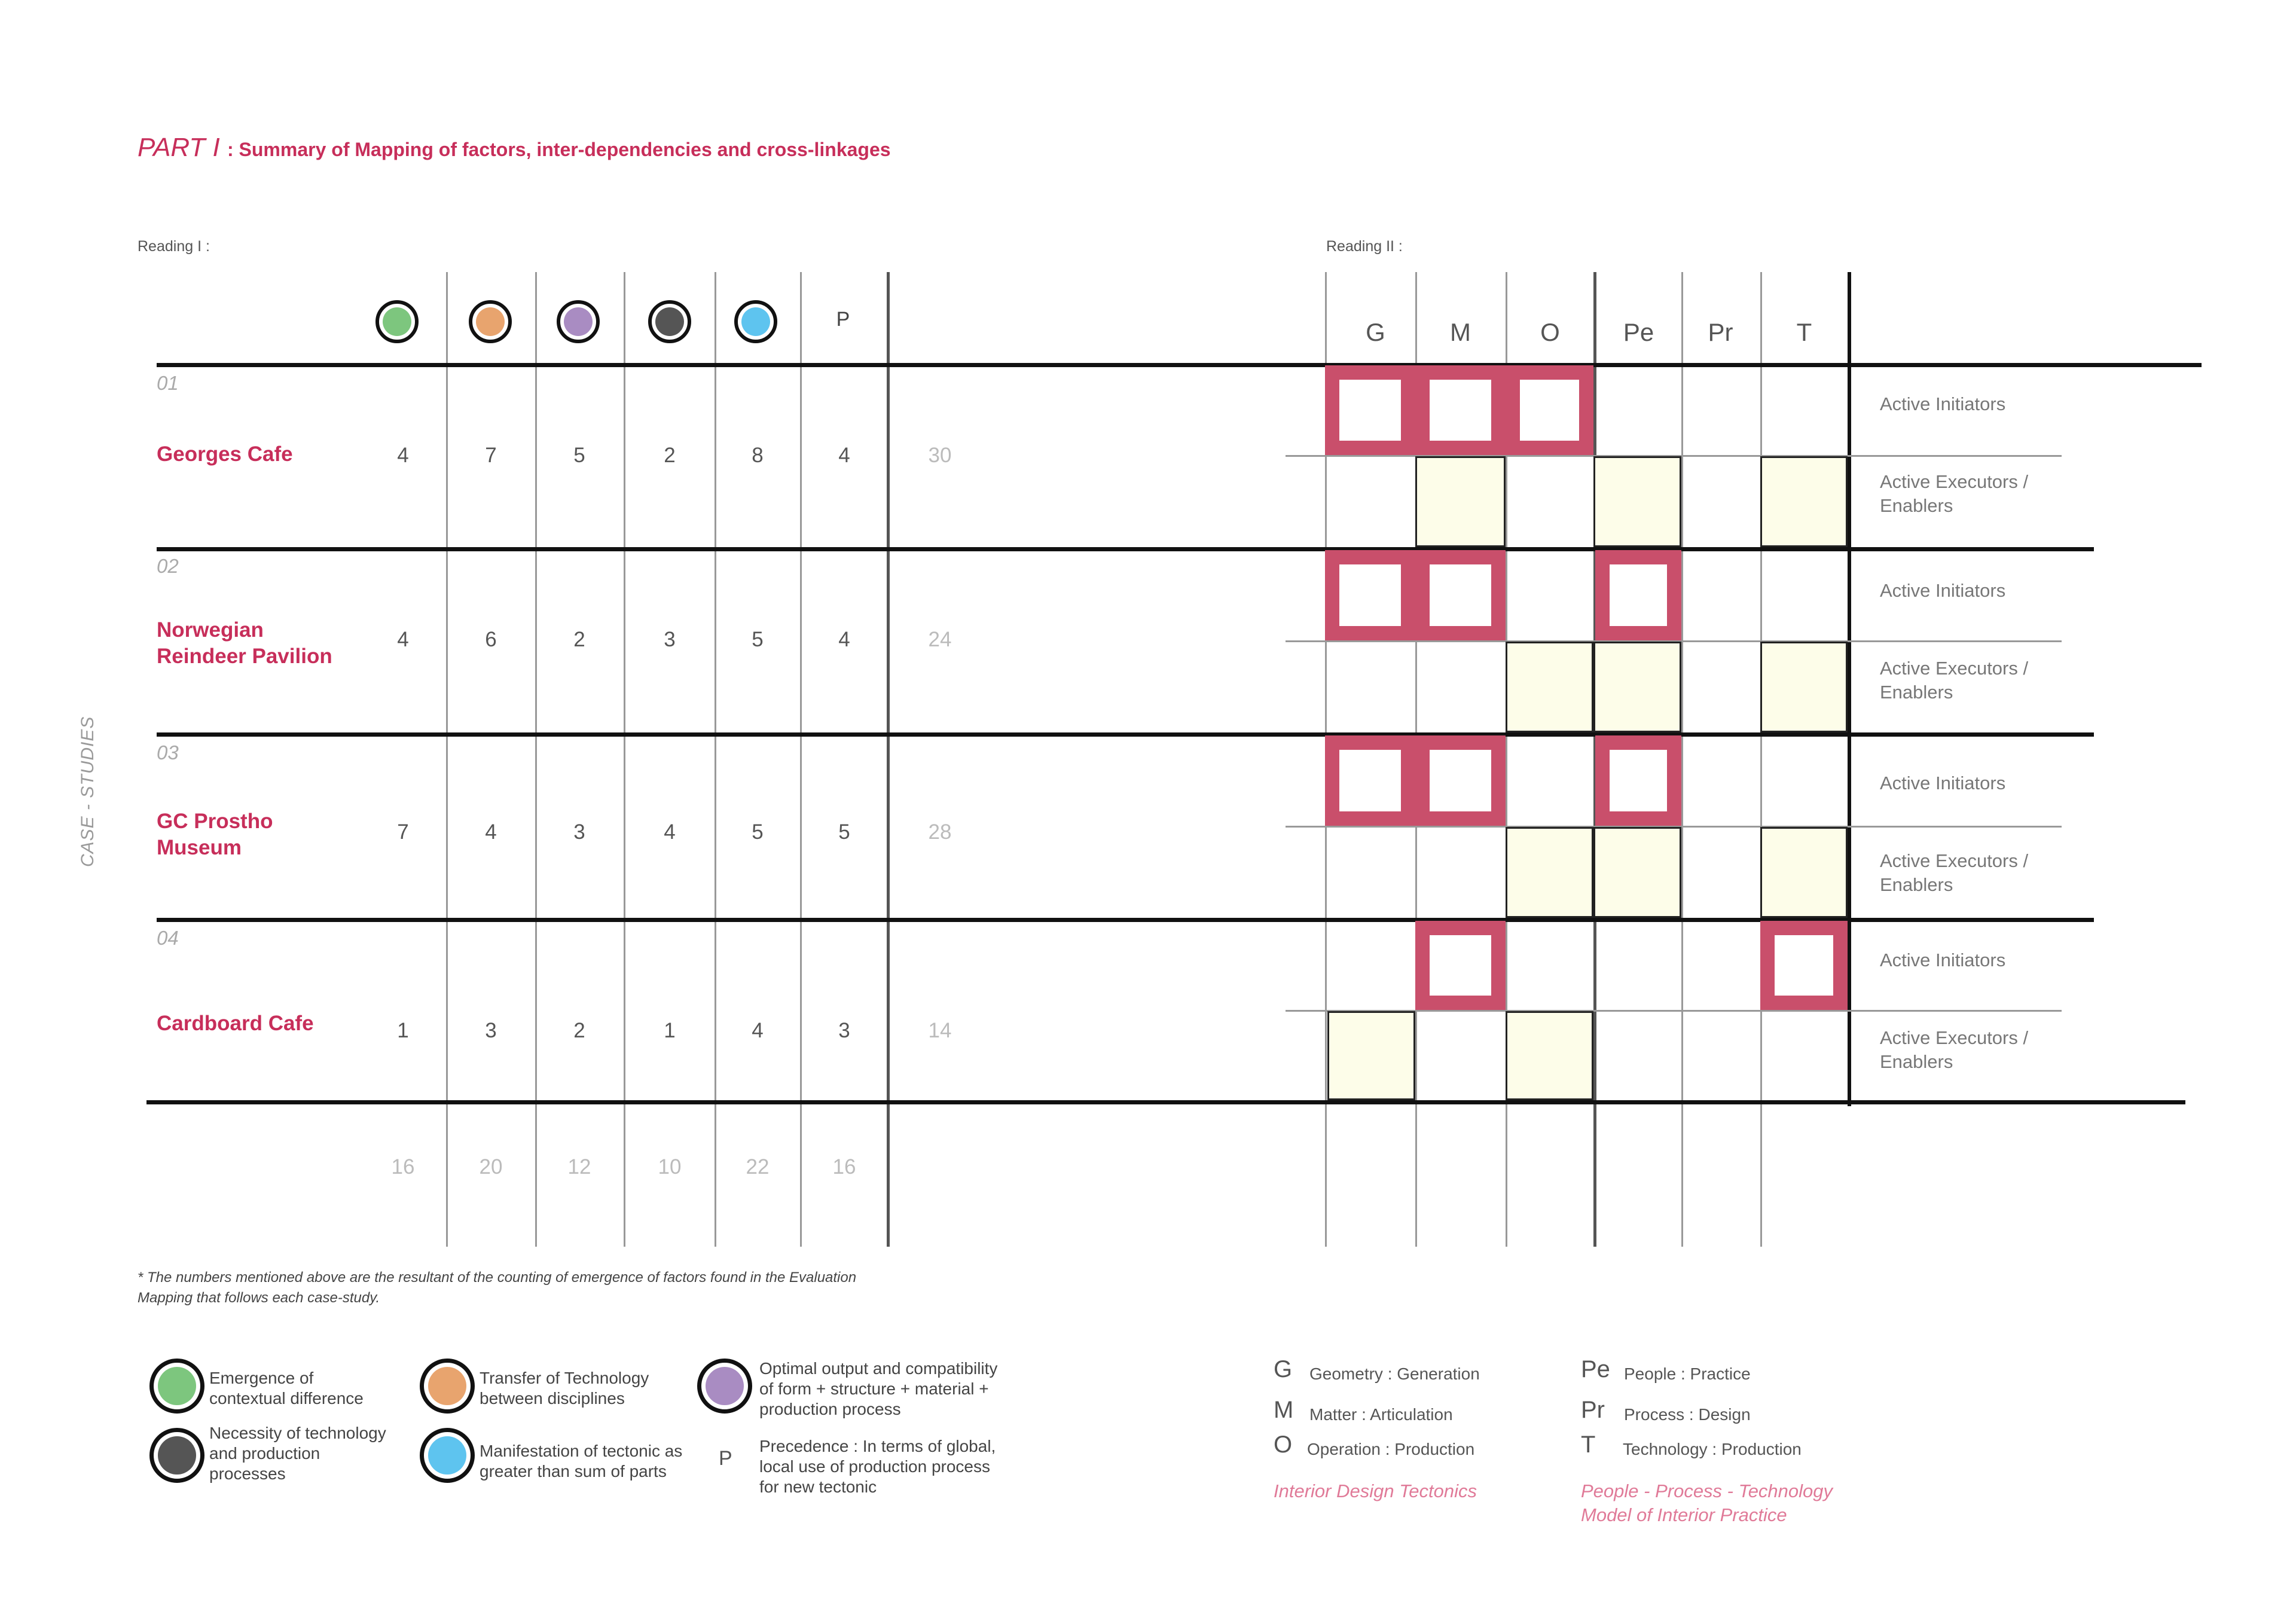 The height and width of the screenshot is (1624, 2296). I want to click on factor-count: 8, so click(758, 455).